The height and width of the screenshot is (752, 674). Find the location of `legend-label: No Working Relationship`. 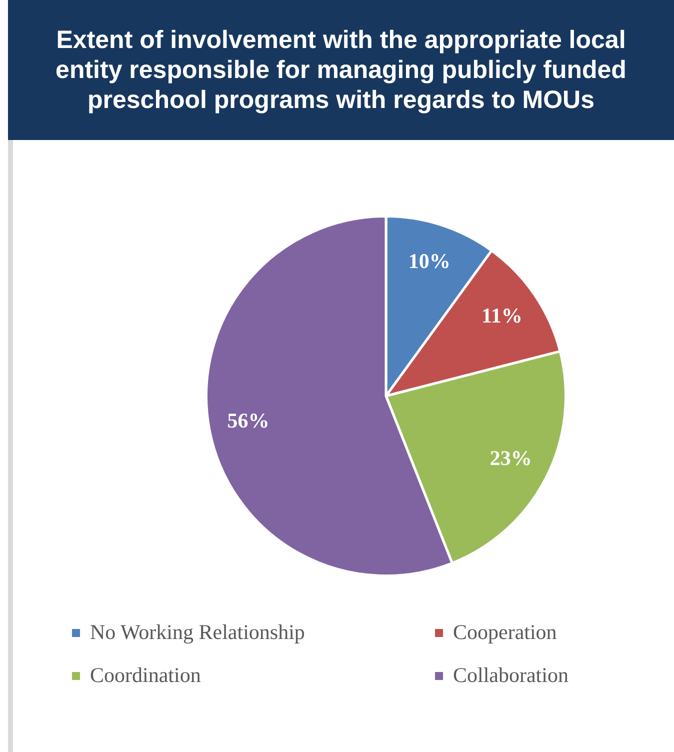

legend-label: No Working Relationship is located at coordinates (197, 632).